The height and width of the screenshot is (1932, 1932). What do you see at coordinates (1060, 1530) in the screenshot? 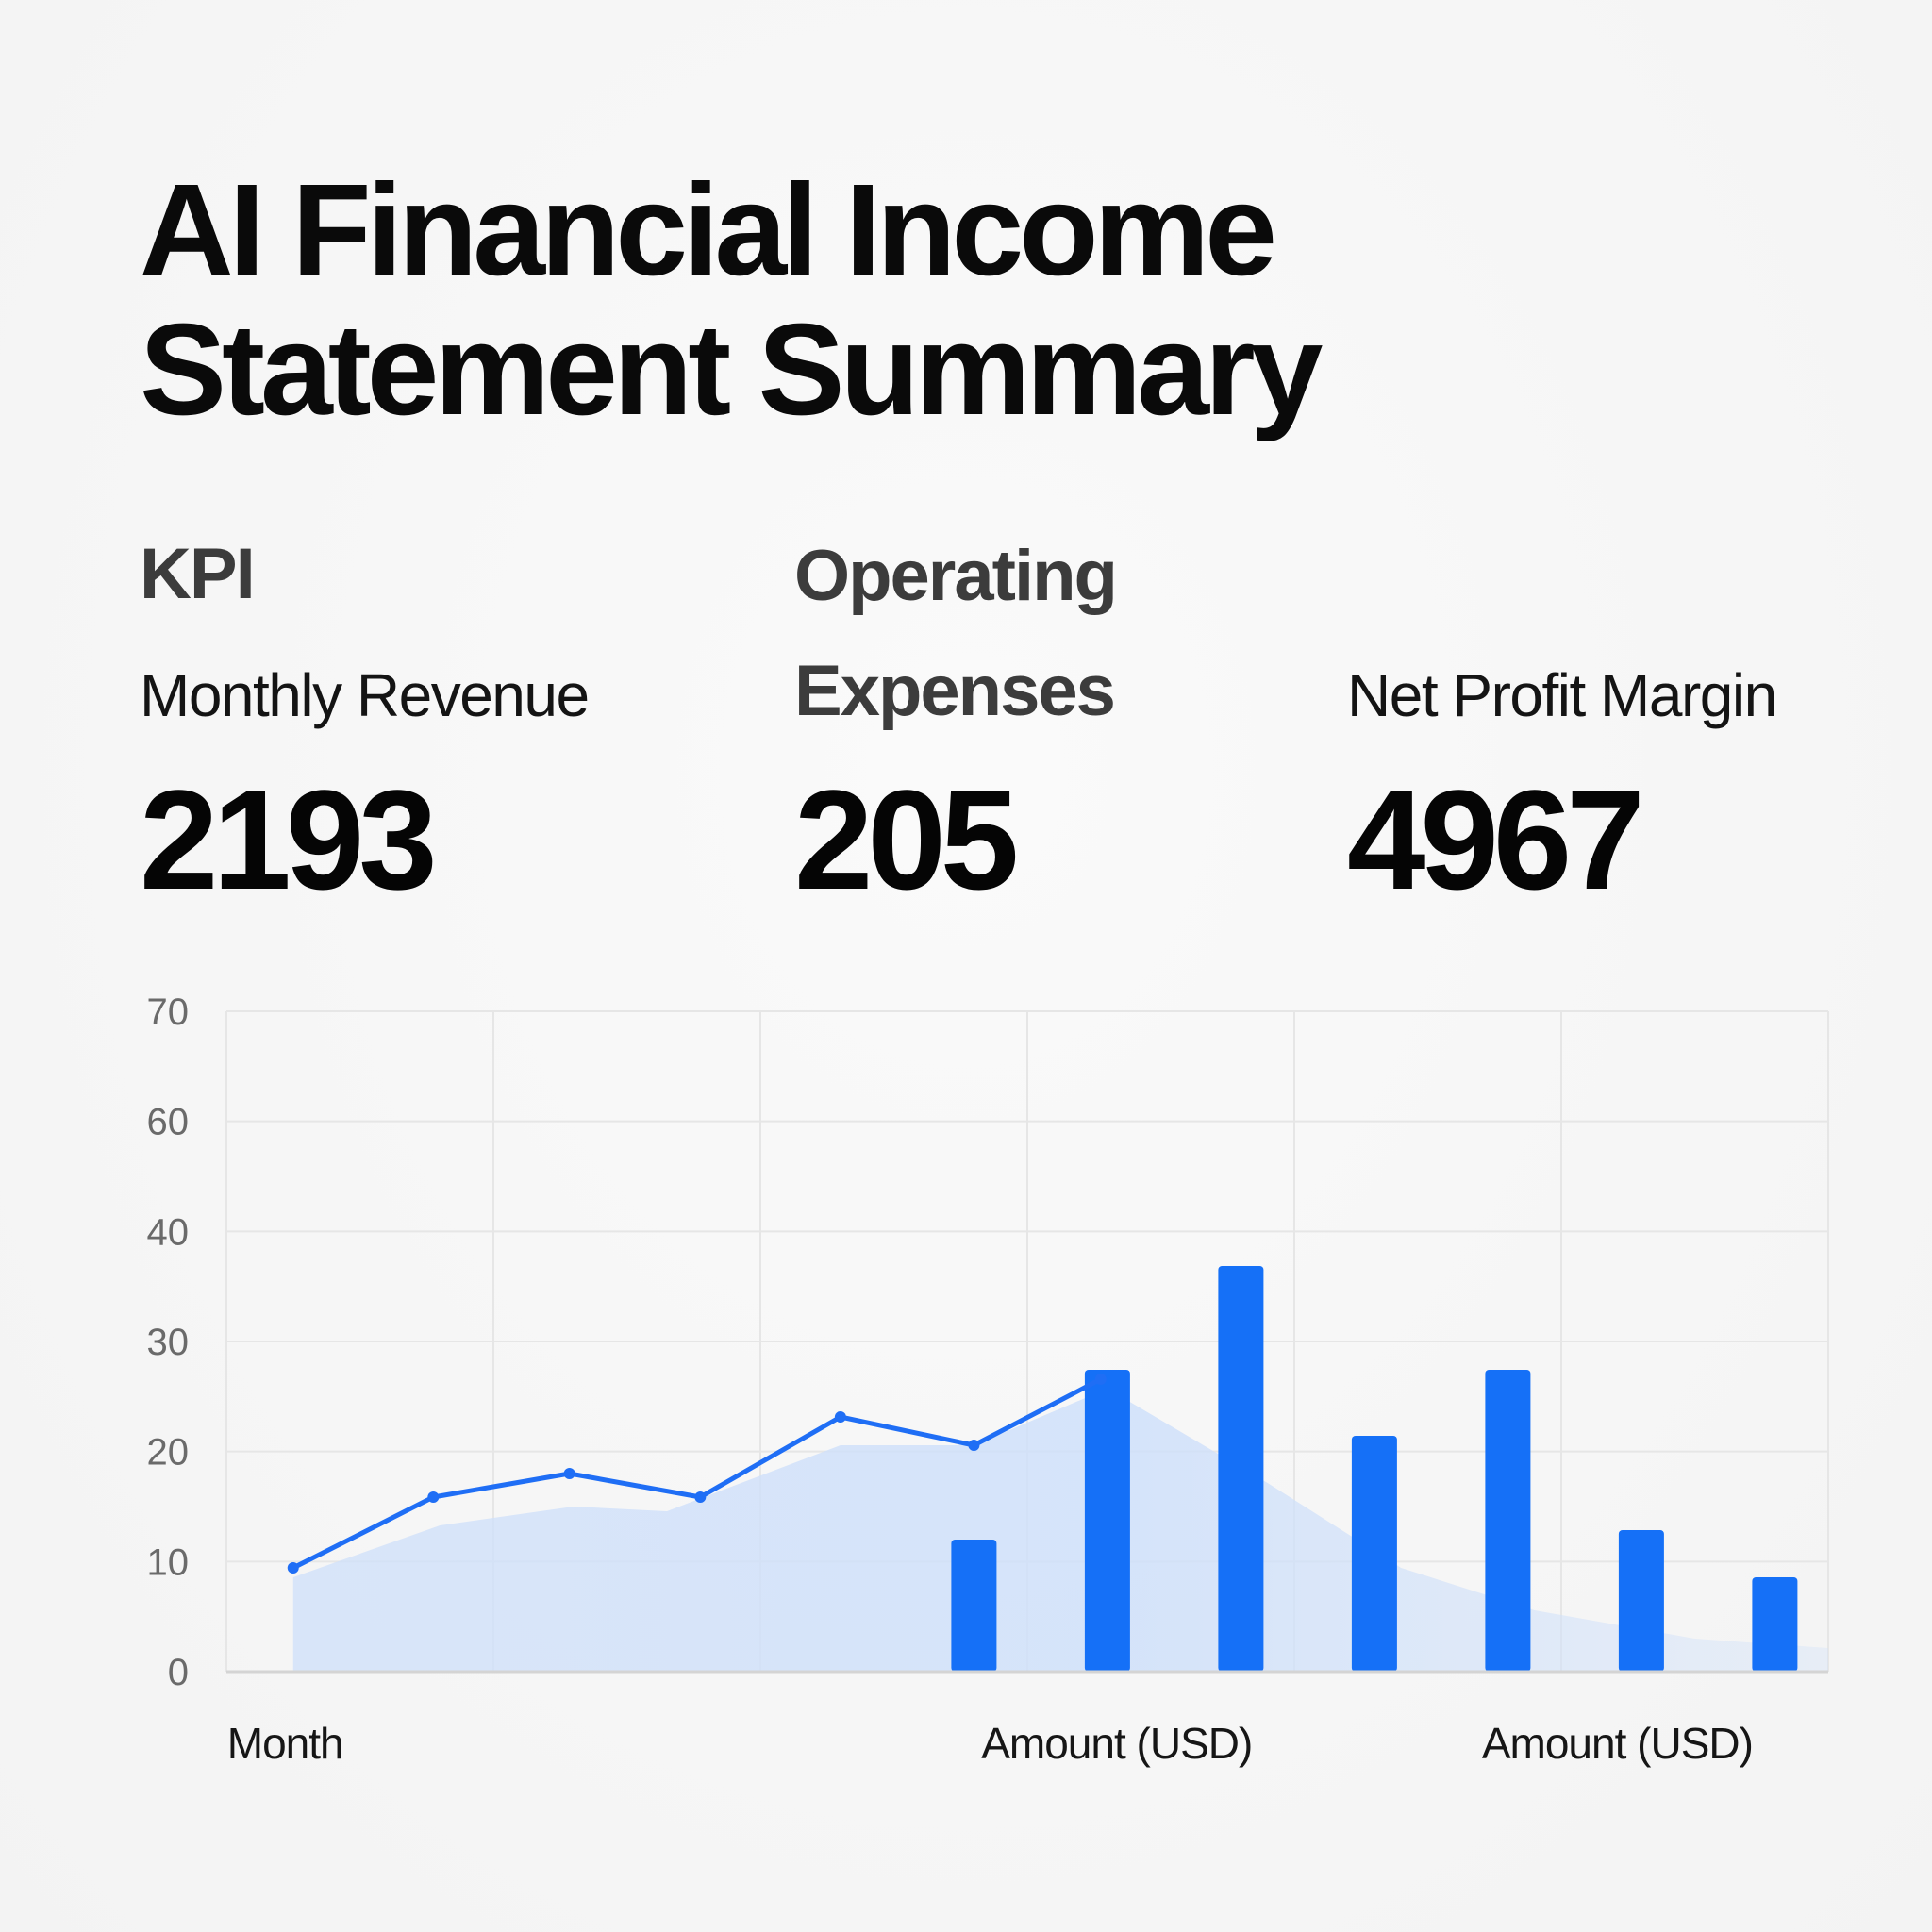
I see `area-series` at bounding box center [1060, 1530].